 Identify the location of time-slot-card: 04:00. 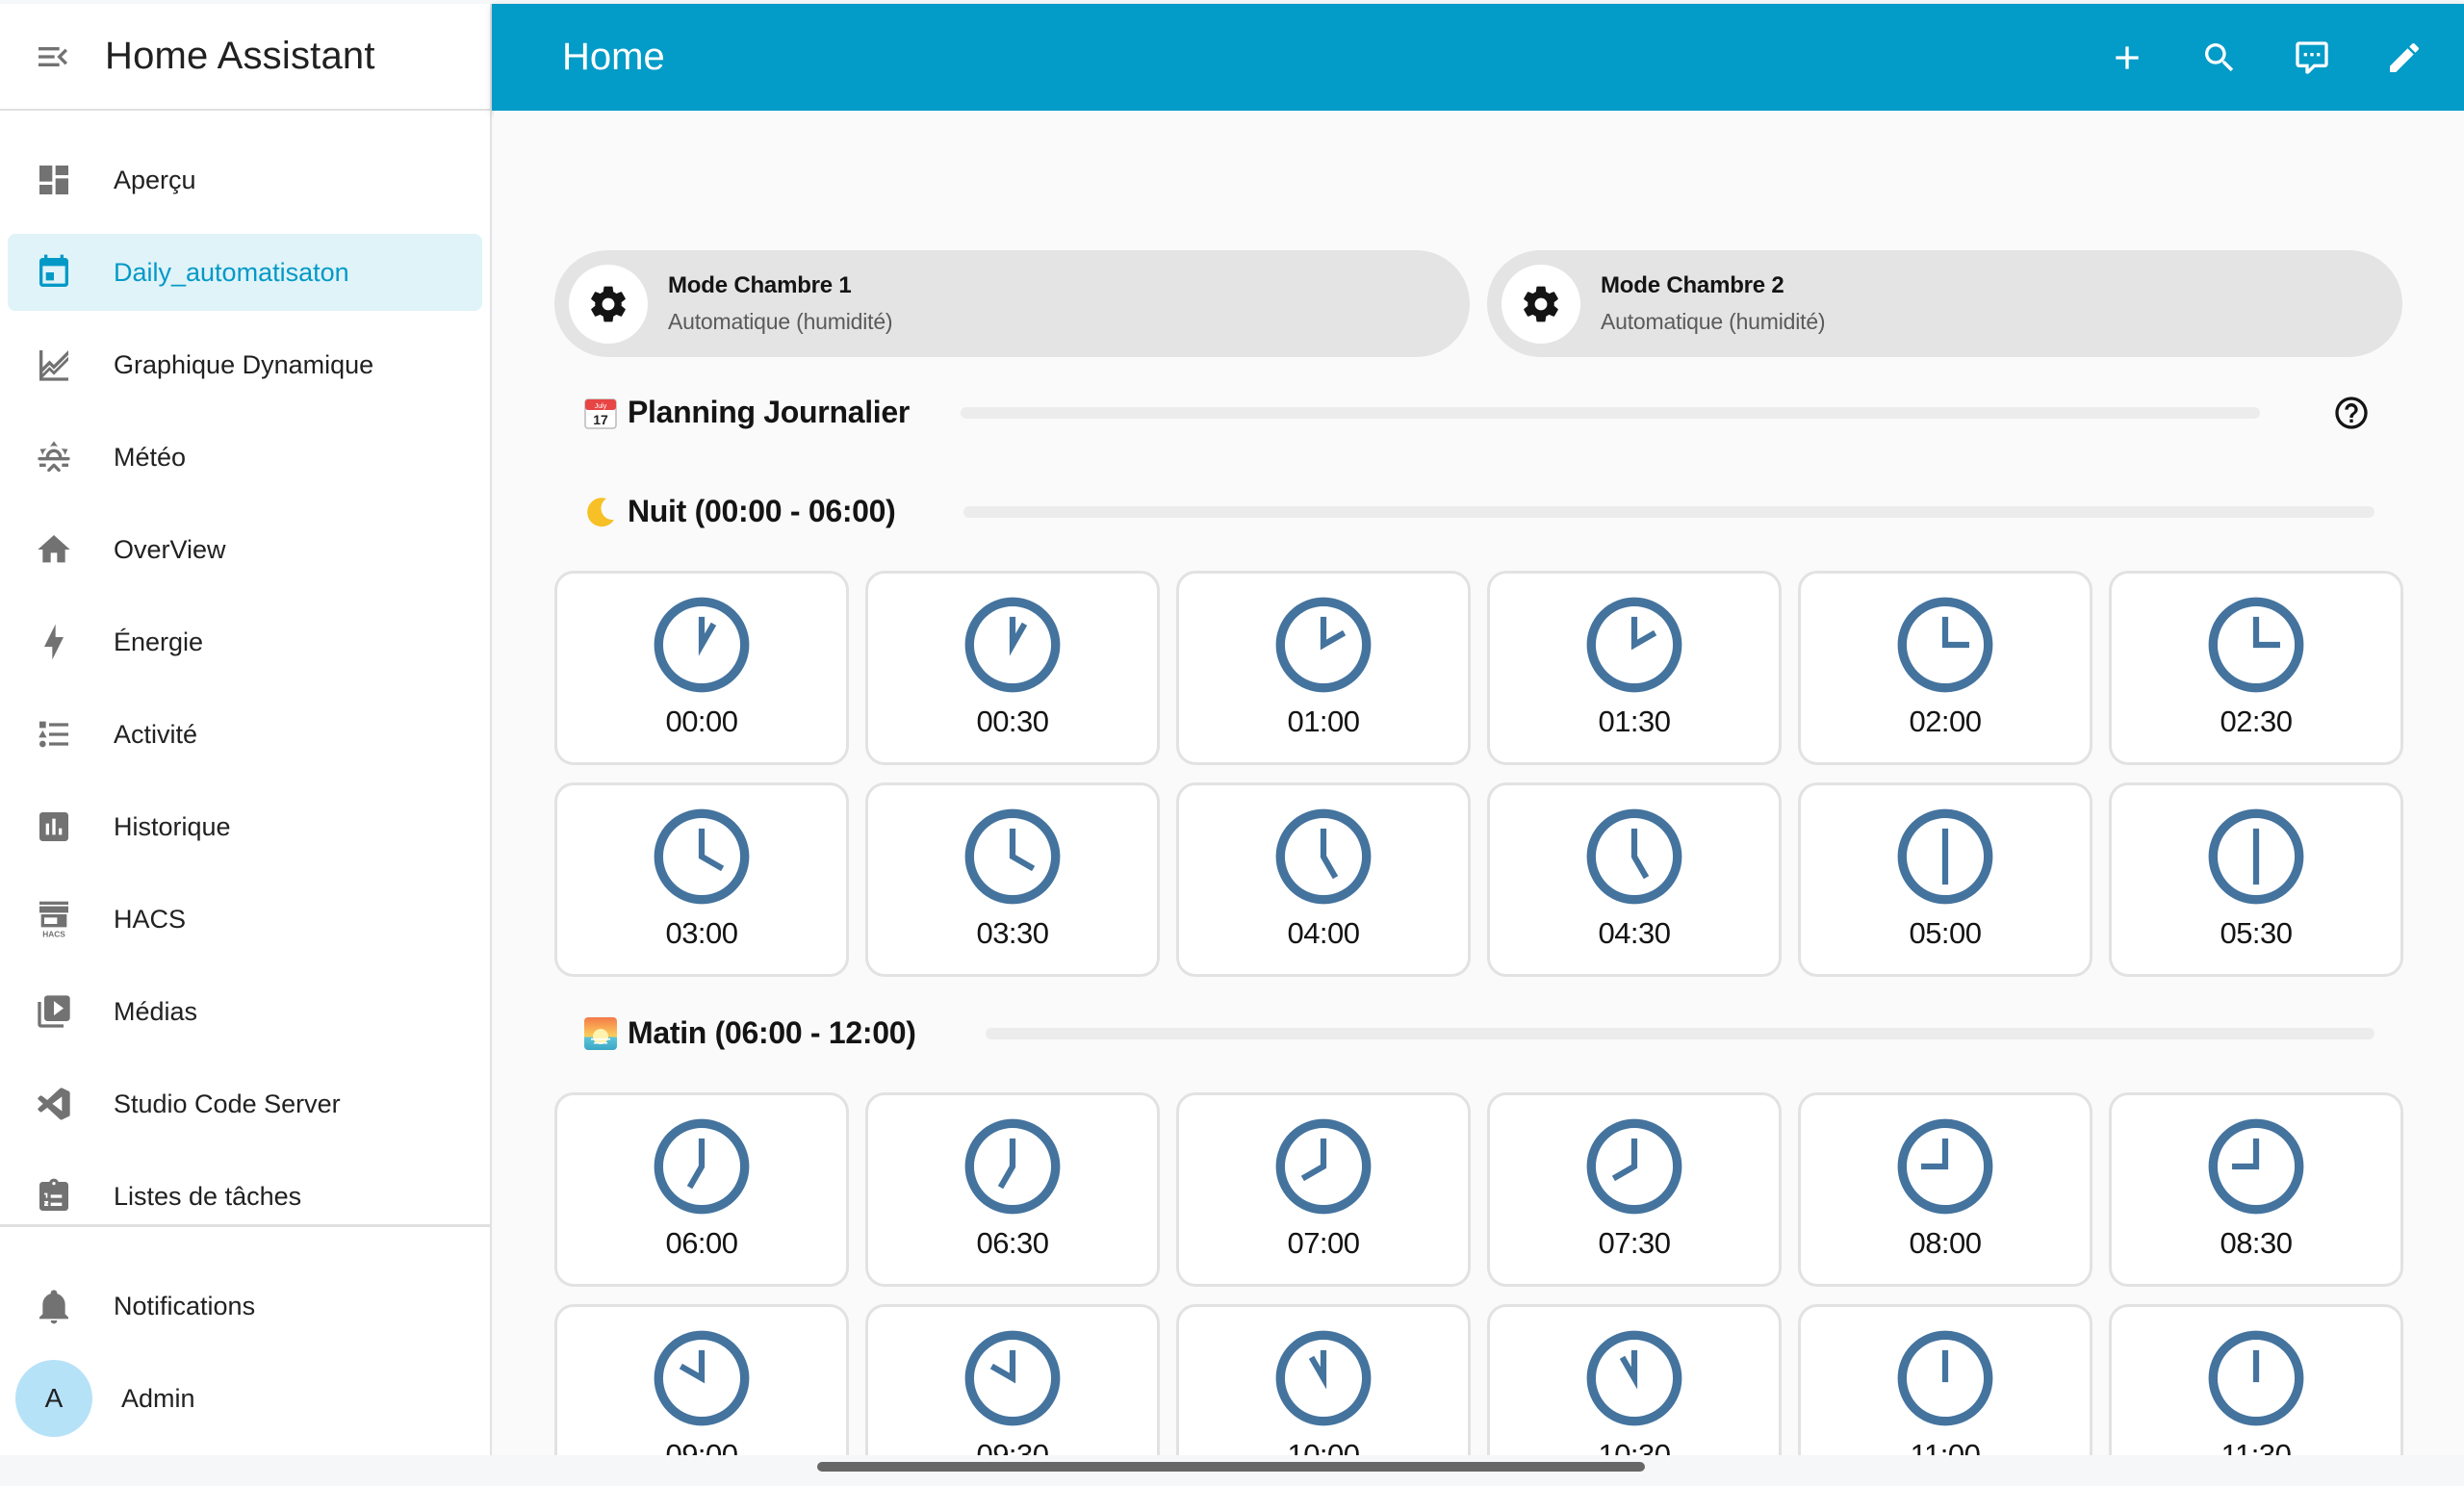
(1323, 880).